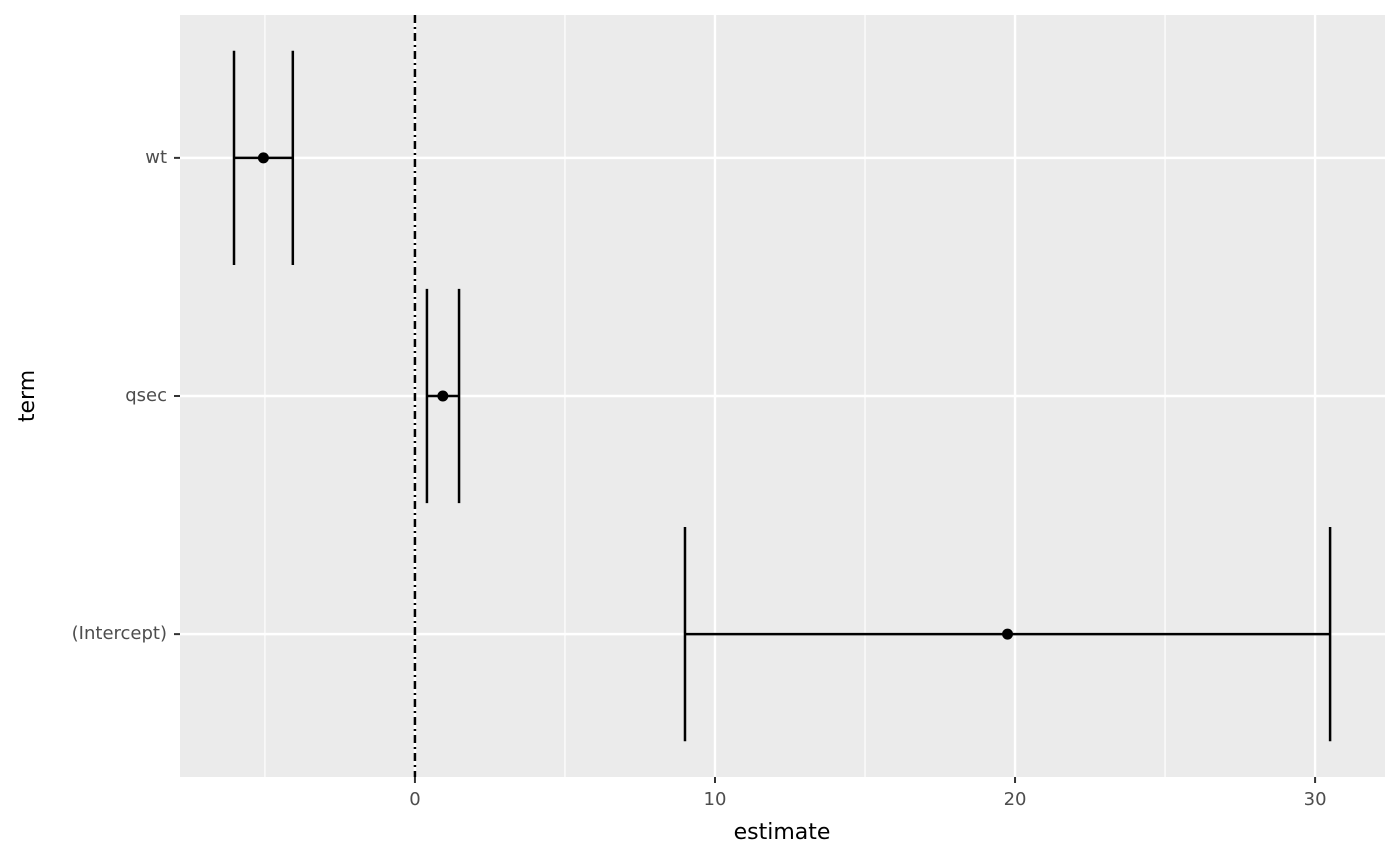 The image size is (1400, 866). Describe the element at coordinates (782, 832) in the screenshot. I see `x-axis-title: estimate` at that location.